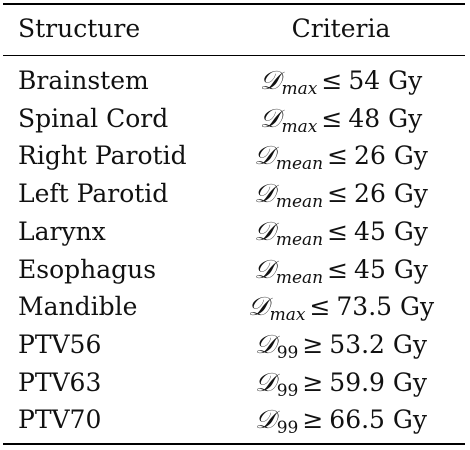 This screenshot has height=450, width=470. I want to click on table-row: PTV56 𝒟99 ≥53.2 Gy, so click(235, 345).